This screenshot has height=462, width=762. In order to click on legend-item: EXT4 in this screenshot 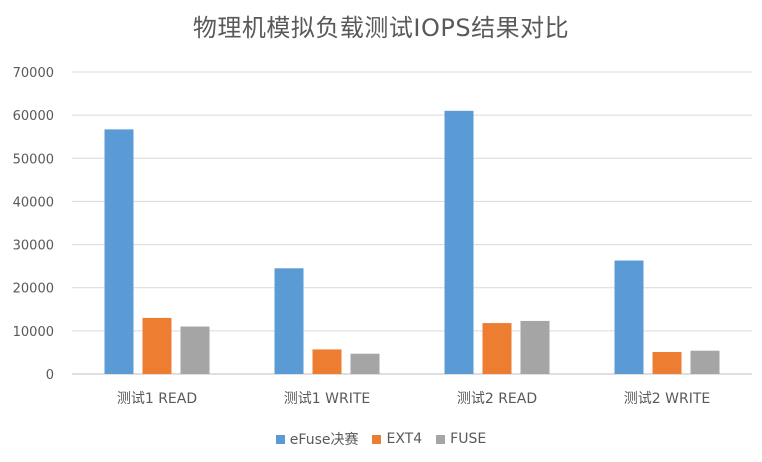, I will do `click(397, 439)`.